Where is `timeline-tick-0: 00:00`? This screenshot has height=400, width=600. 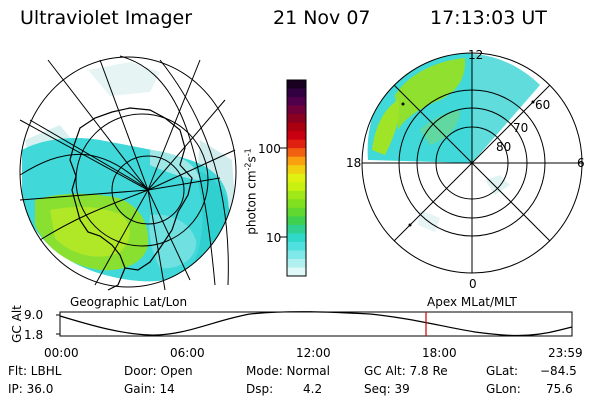 timeline-tick-0: 00:00 is located at coordinates (61, 353).